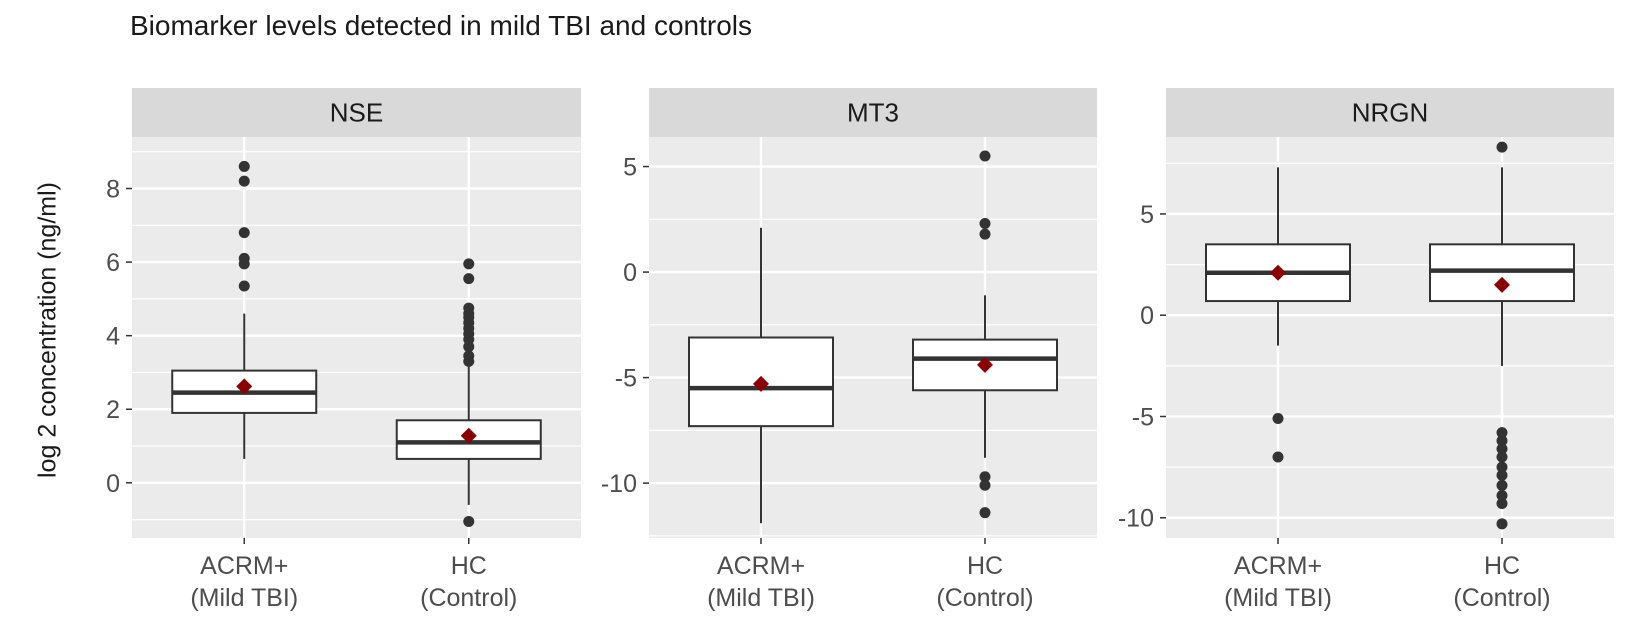  What do you see at coordinates (113, 484) in the screenshot?
I see `panel-nse-y-tick-label: 0` at bounding box center [113, 484].